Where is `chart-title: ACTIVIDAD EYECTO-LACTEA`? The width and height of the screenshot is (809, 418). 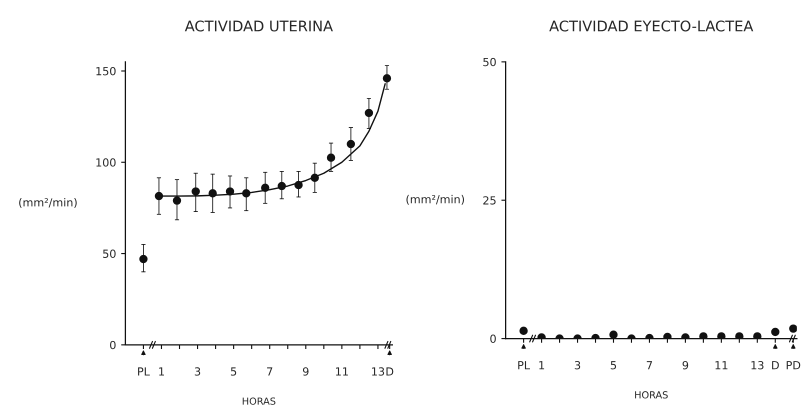 chart-title: ACTIVIDAD EYECTO-LACTEA is located at coordinates (651, 26).